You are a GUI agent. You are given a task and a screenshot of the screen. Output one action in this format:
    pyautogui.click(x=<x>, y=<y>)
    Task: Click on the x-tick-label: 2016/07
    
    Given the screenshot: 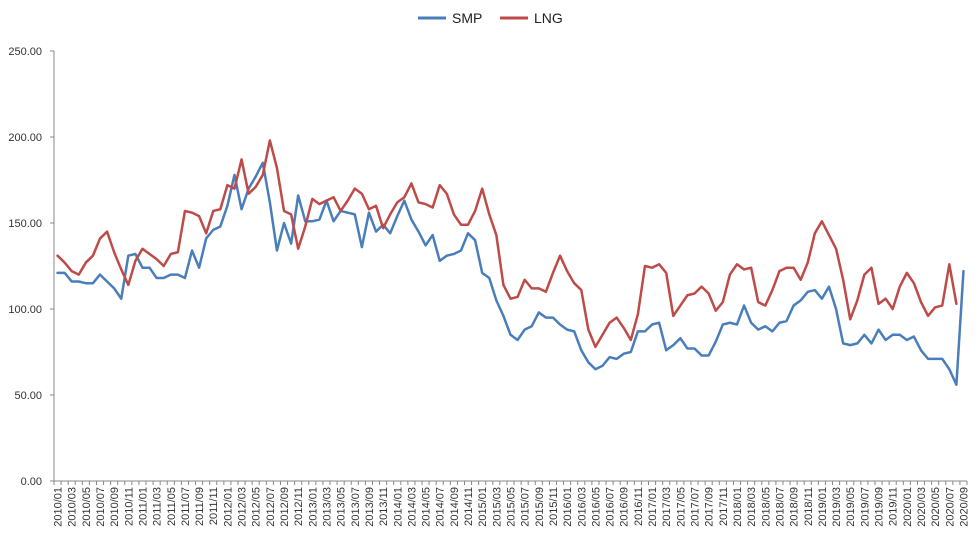 What is the action you would take?
    pyautogui.click(x=611, y=507)
    